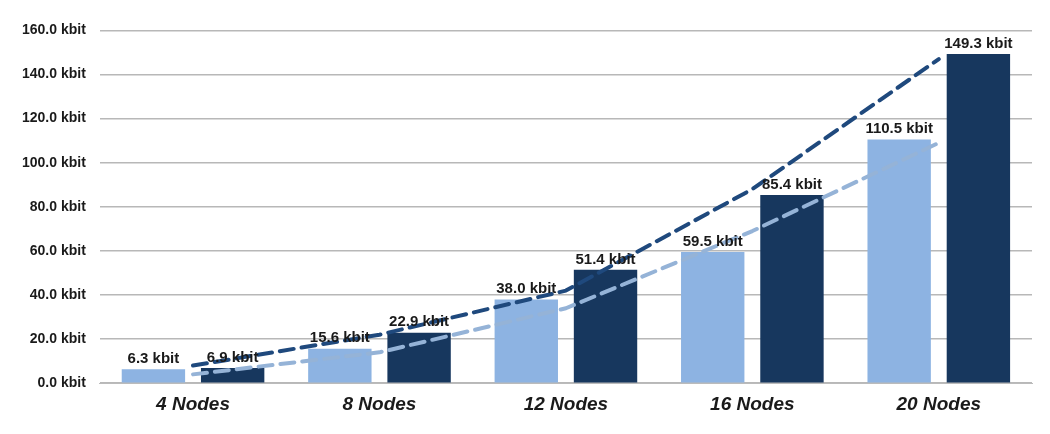  Describe the element at coordinates (526, 288) in the screenshot. I see `data-label: 38.0 kbit` at that location.